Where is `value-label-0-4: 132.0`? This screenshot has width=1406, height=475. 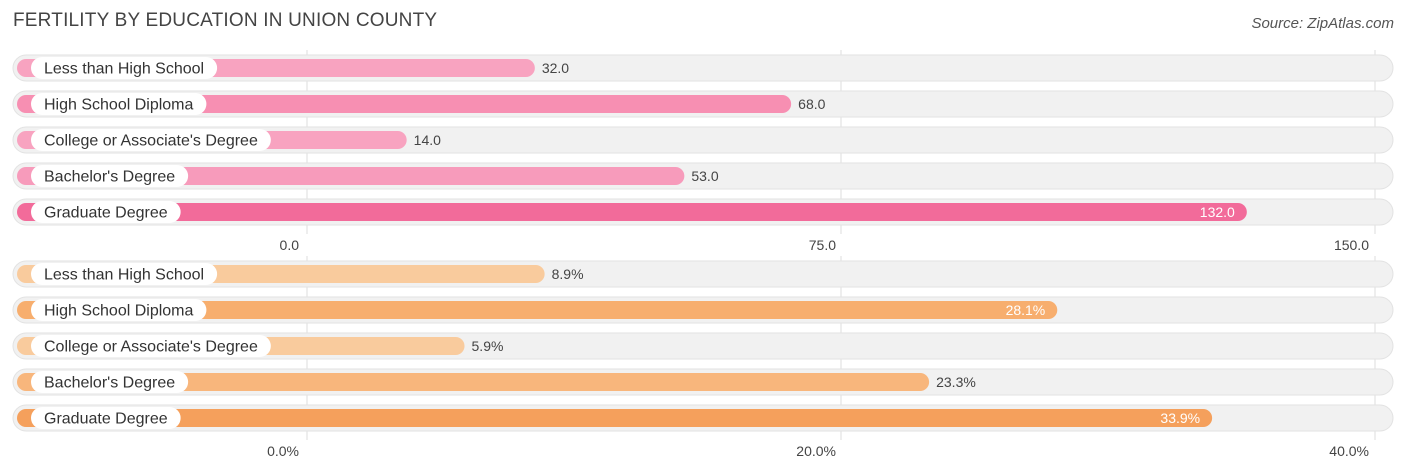
value-label-0-4: 132.0 is located at coordinates (1217, 212).